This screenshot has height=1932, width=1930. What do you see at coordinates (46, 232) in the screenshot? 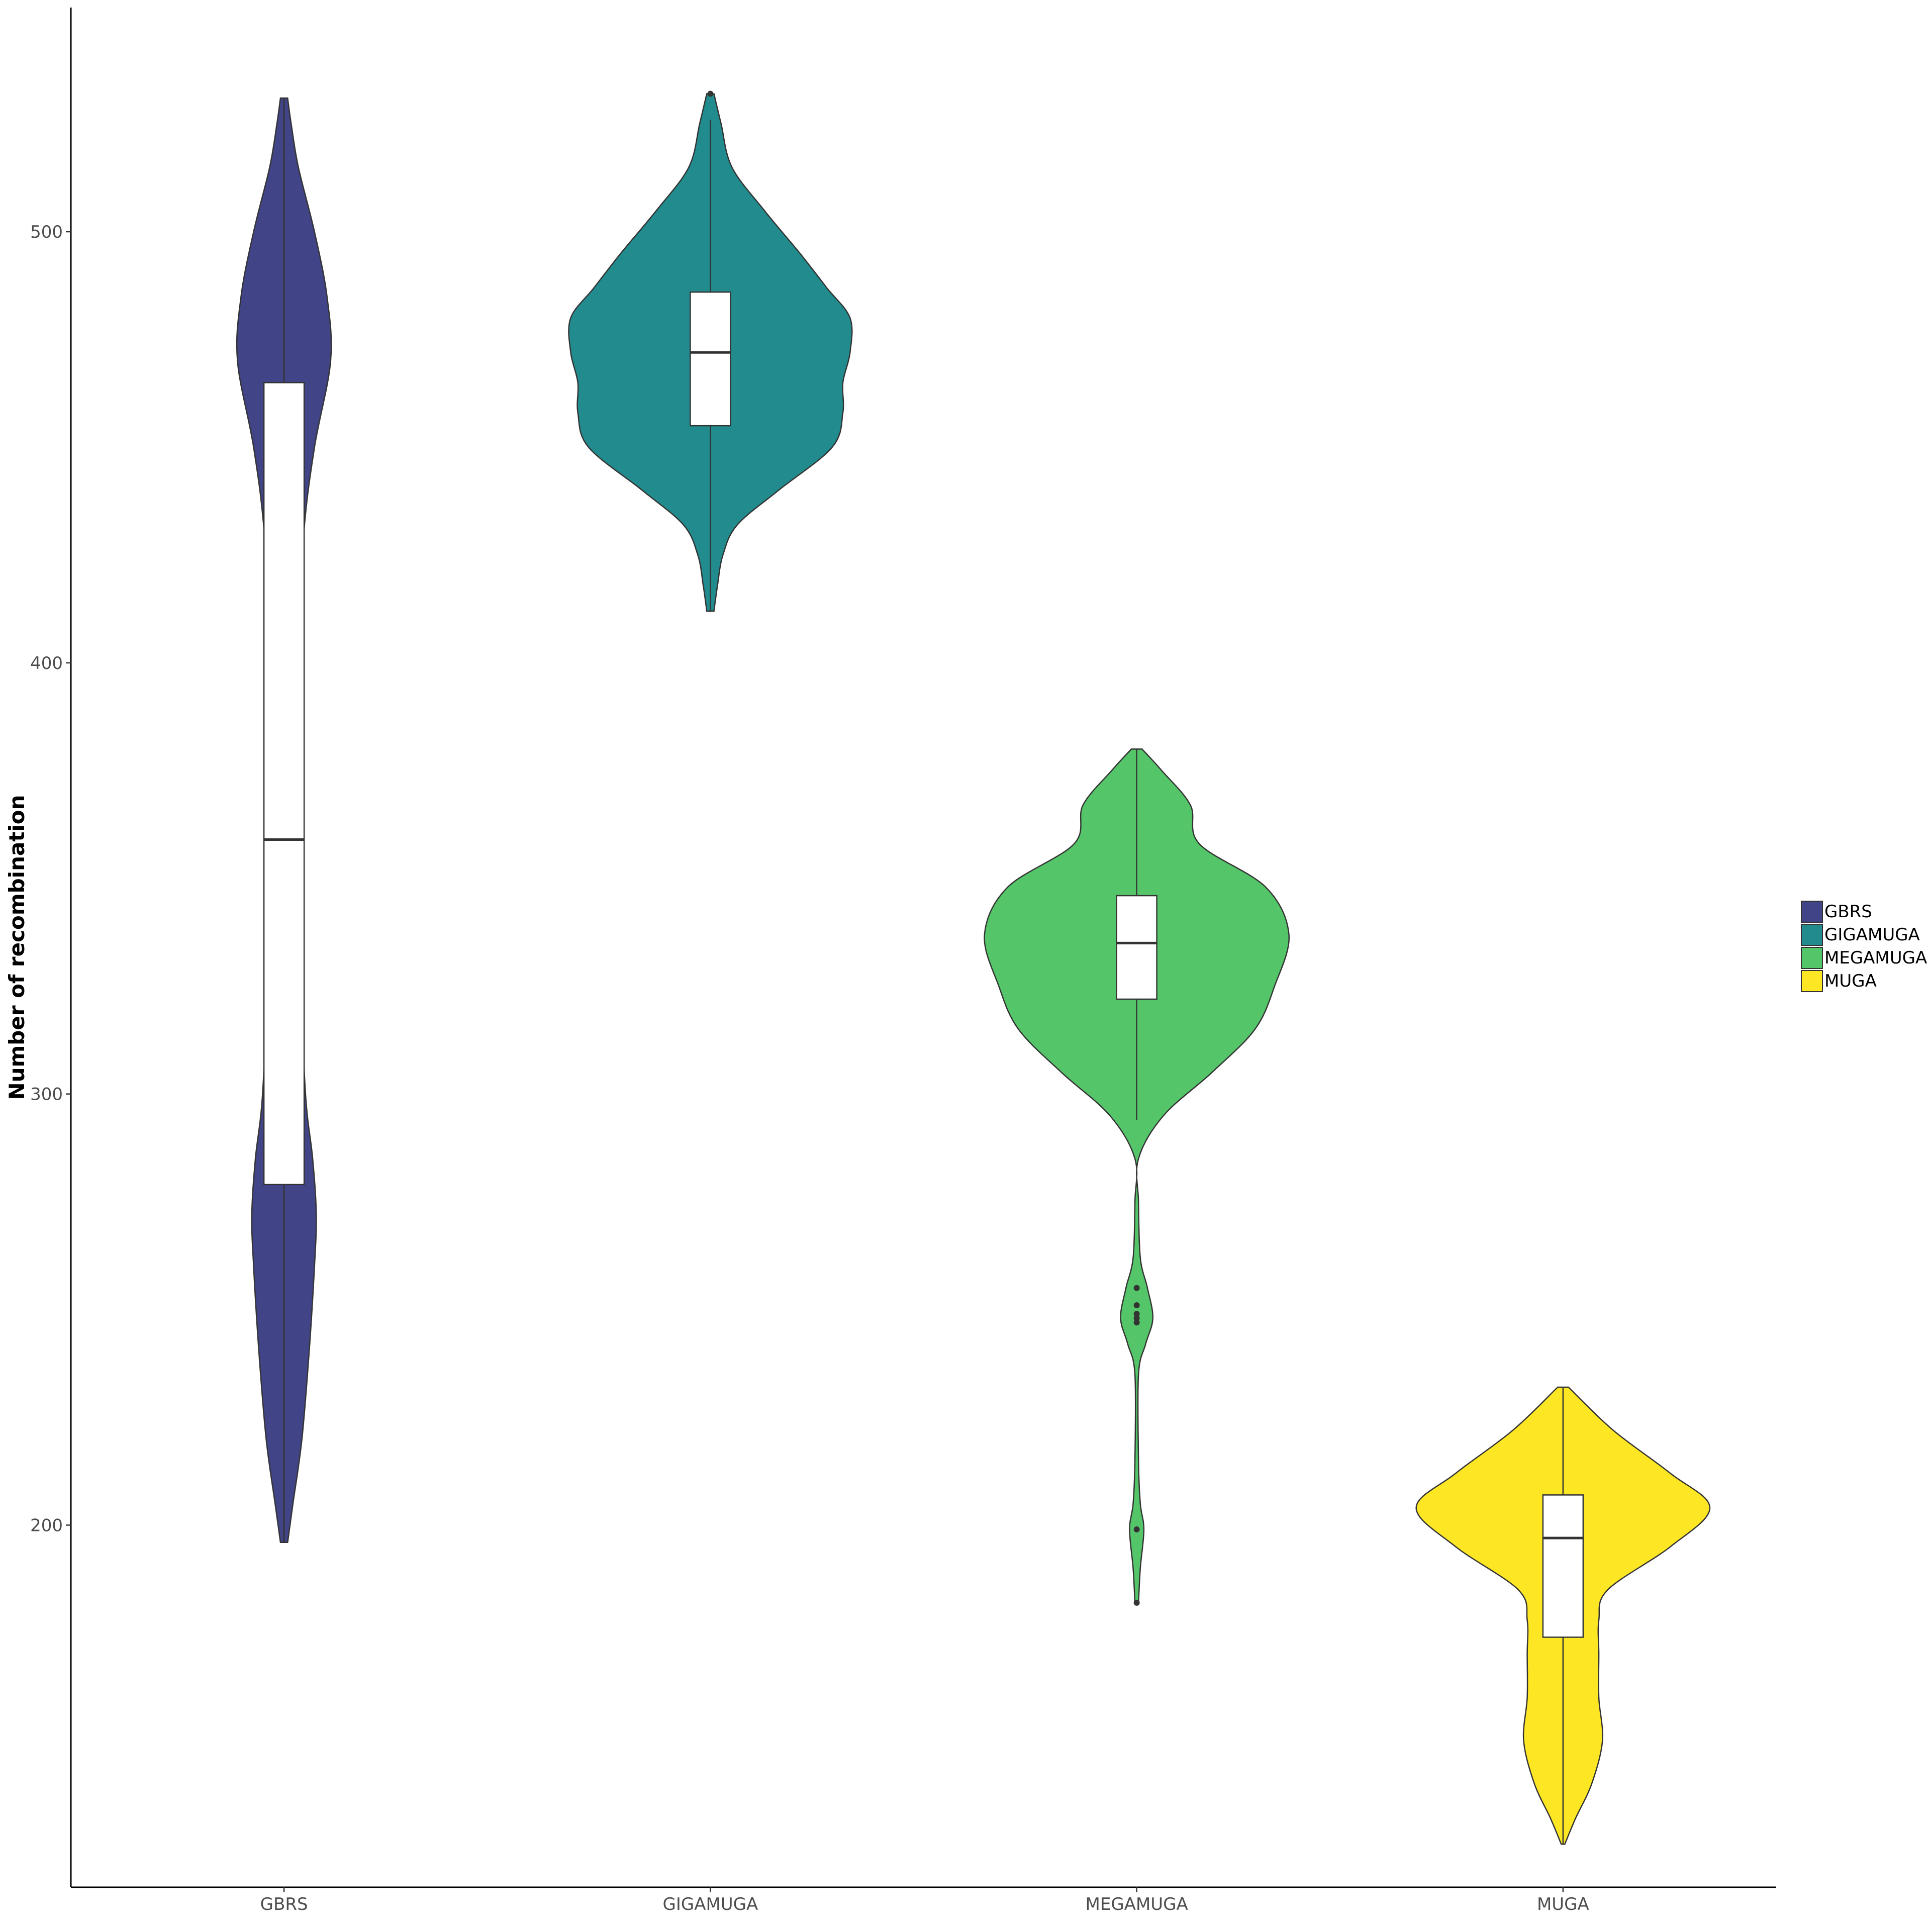
I see `y-tick-label: 500` at bounding box center [46, 232].